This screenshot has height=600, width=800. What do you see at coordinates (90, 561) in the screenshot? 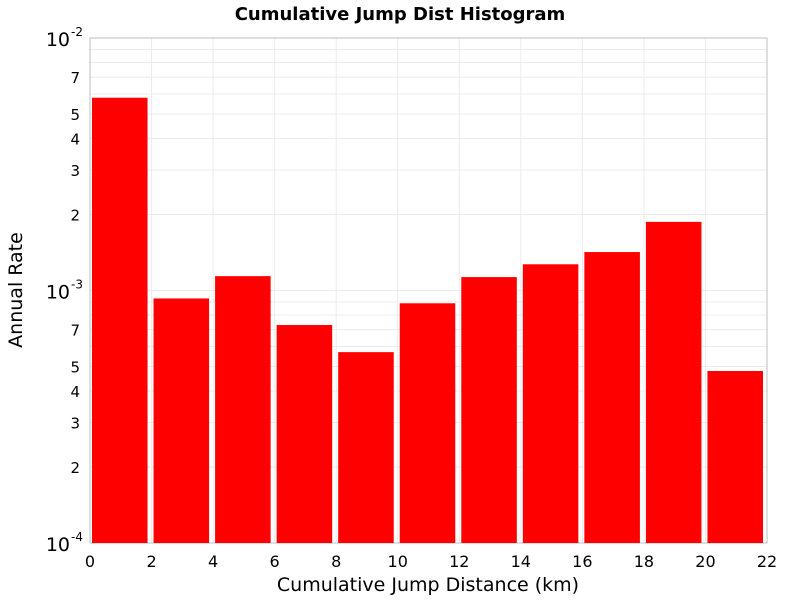
I see `x-tick-label: 0` at bounding box center [90, 561].